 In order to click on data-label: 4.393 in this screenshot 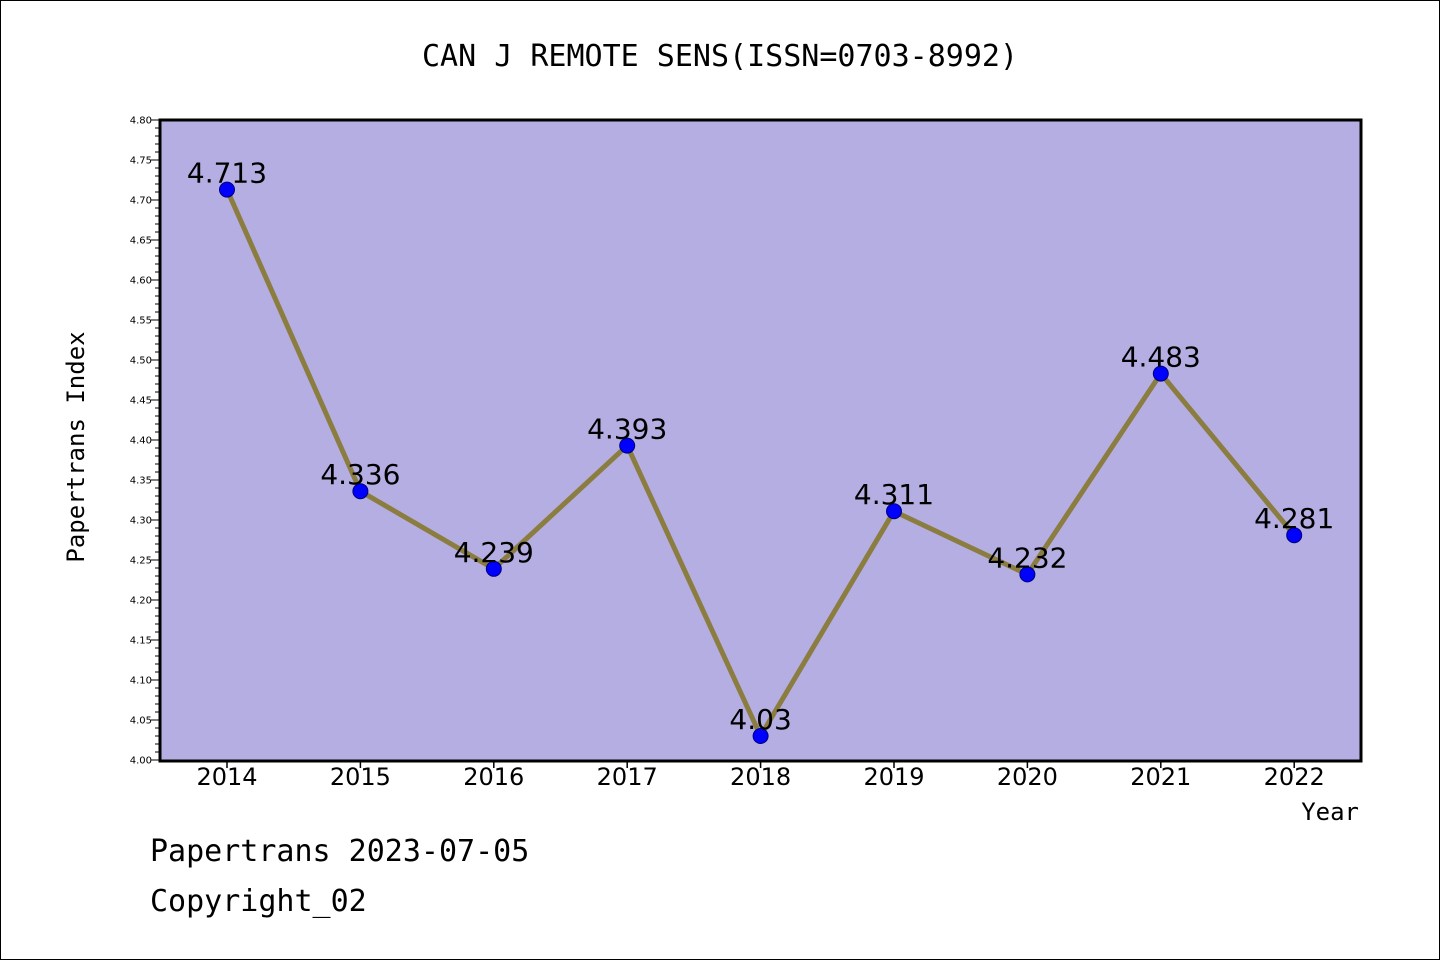, I will do `click(627, 429)`.